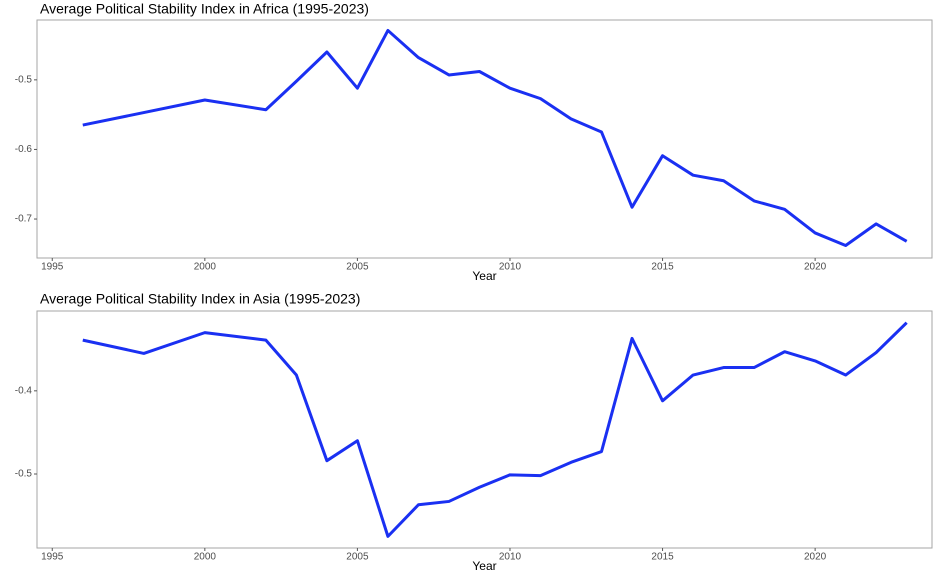  What do you see at coordinates (24, 390) in the screenshot?
I see `y-tick-label: -0.4` at bounding box center [24, 390].